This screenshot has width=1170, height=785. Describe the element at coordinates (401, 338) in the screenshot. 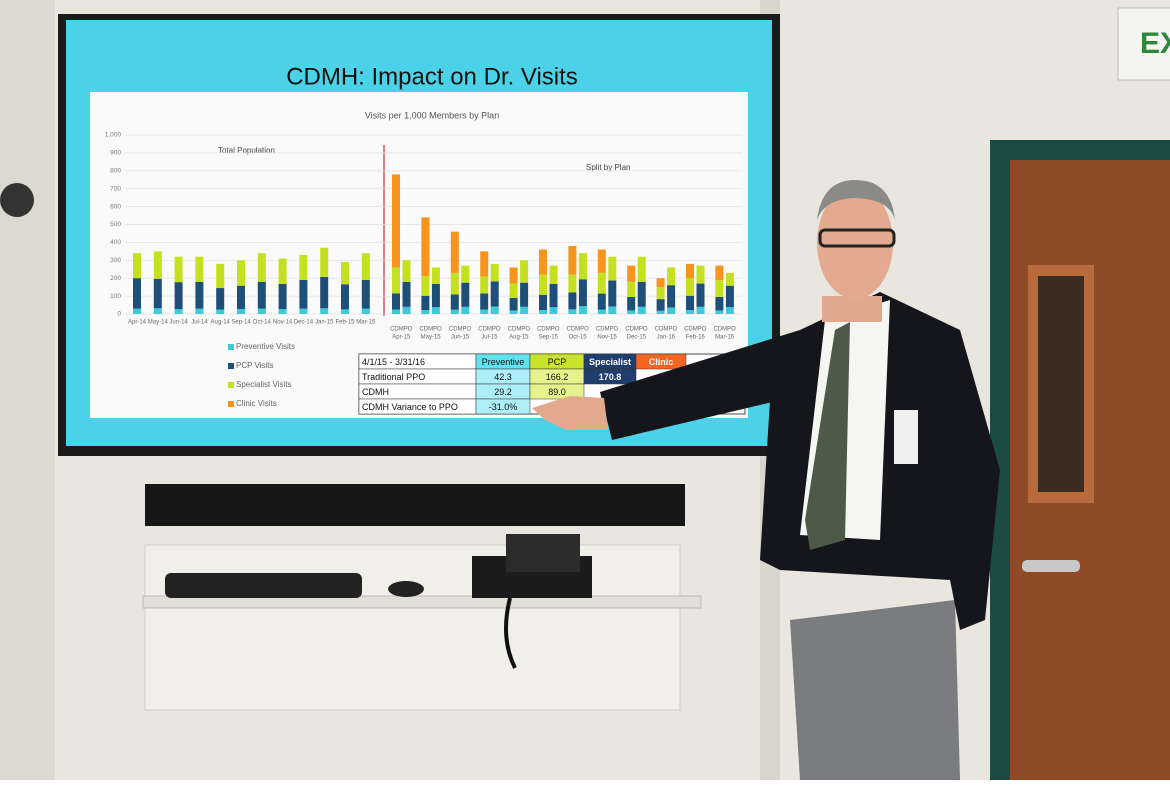

I see `x-tick-label: Apr-15` at that location.